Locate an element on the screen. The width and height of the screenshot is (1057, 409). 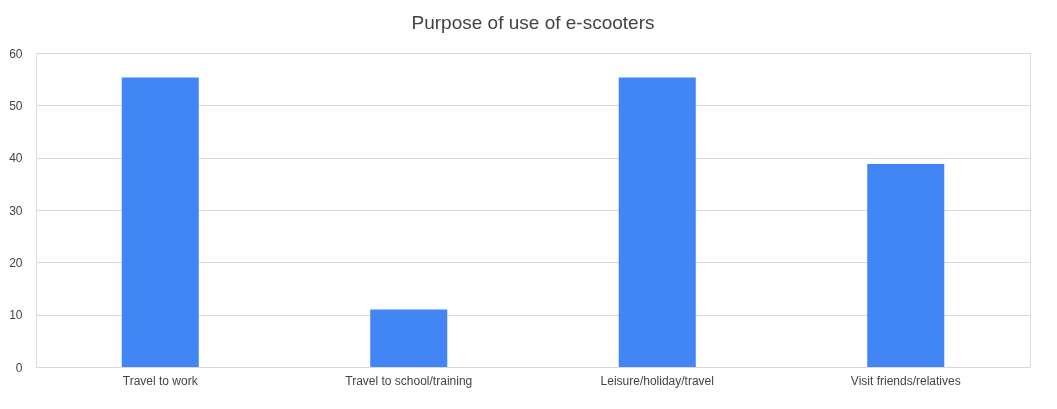
x-tick-label: Travel to work is located at coordinates (160, 380).